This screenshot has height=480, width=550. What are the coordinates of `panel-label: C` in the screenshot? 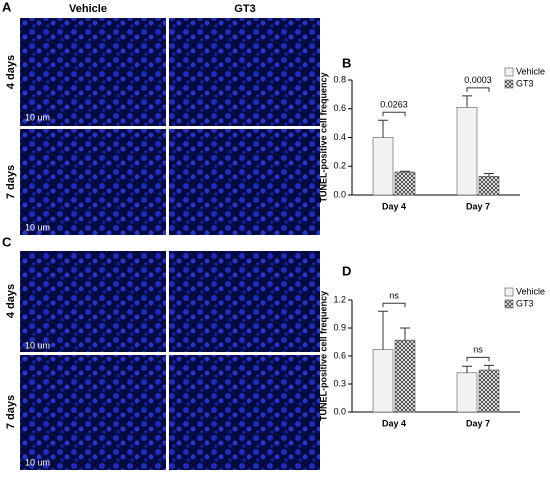 It's located at (7, 241).